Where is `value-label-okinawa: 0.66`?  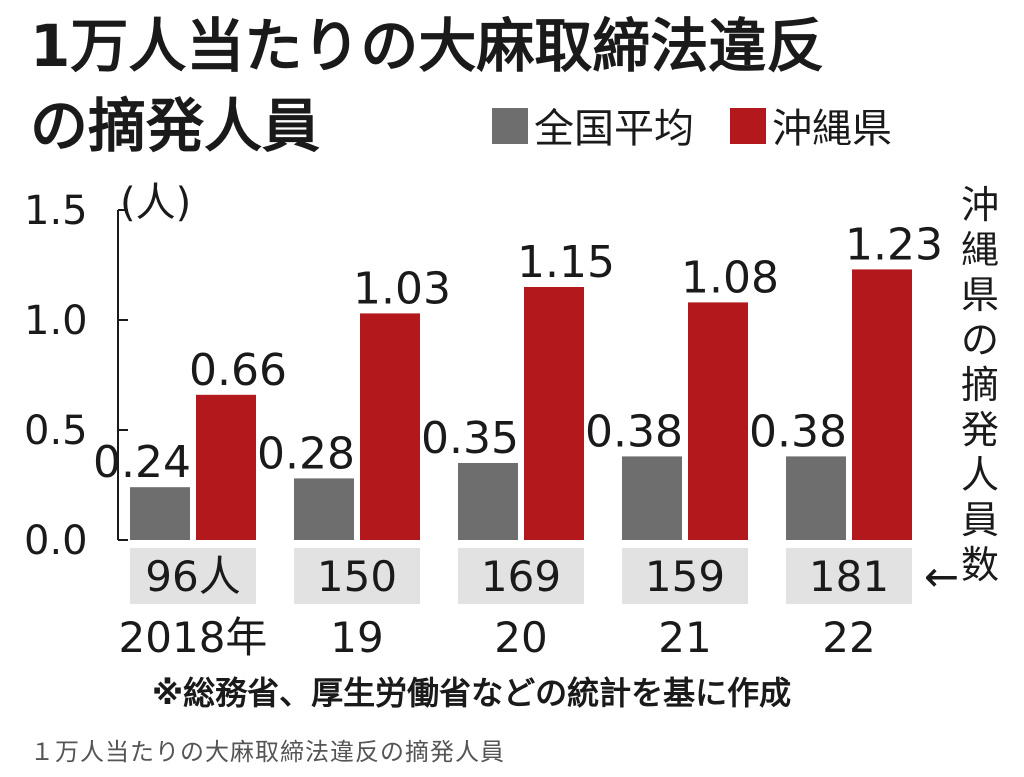 value-label-okinawa: 0.66 is located at coordinates (238, 370).